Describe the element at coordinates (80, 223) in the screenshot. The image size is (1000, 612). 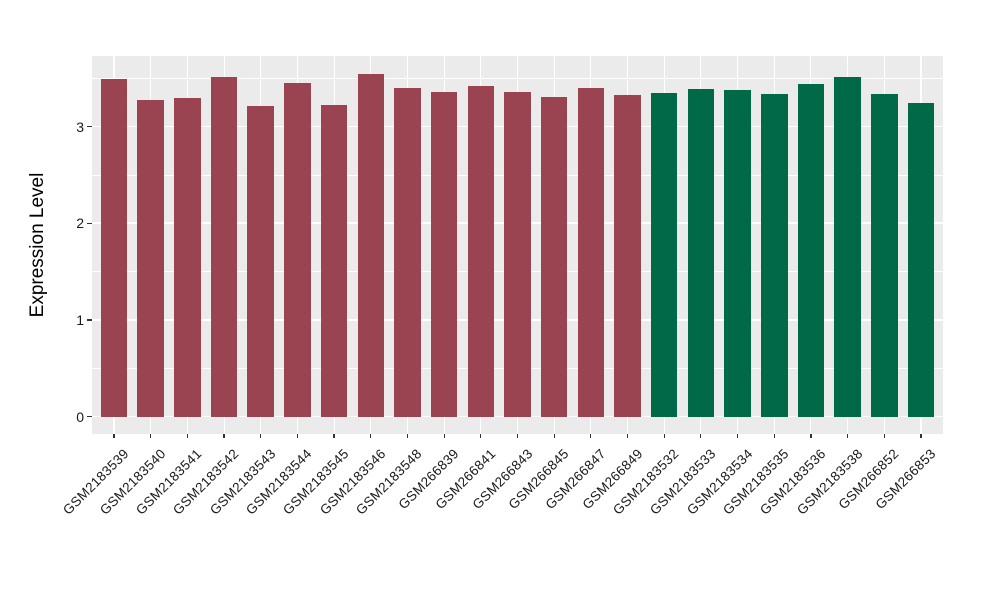
I see `y-tick-label: 2` at that location.